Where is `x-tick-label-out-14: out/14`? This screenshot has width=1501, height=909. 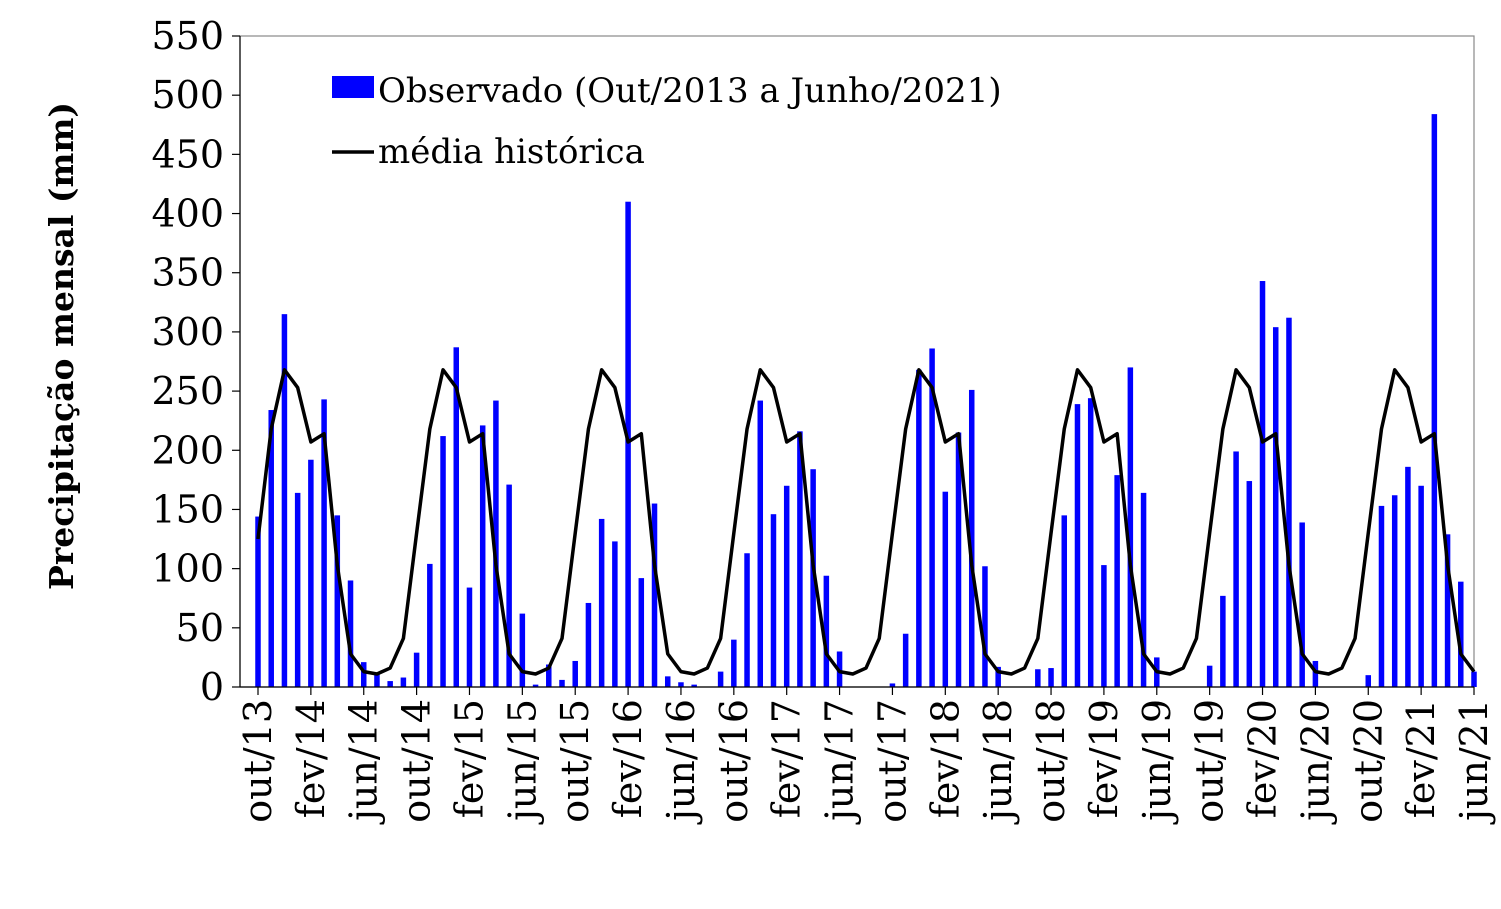
x-tick-label-out-14: out/14 is located at coordinates (417, 761).